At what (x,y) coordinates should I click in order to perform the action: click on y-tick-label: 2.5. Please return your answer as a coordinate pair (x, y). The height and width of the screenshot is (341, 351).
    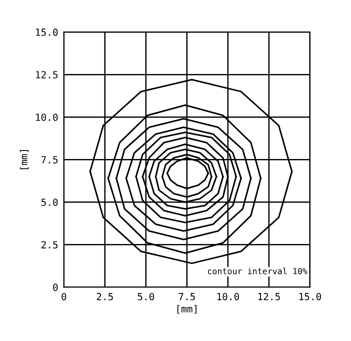
    Looking at the image, I should click on (49, 244).